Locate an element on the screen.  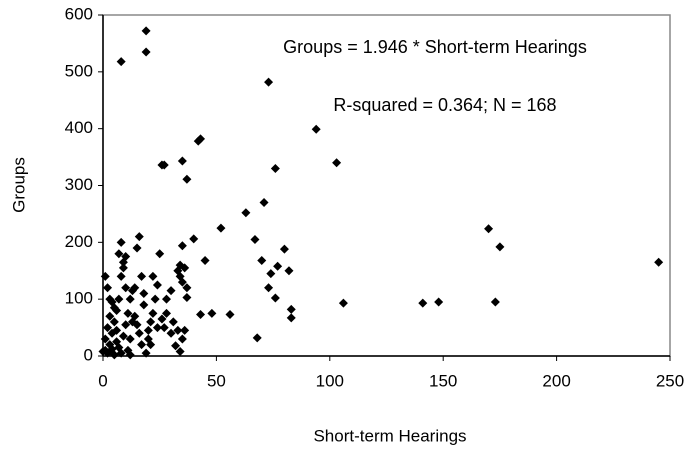
y-tick-label: 500 is located at coordinates (79, 70).